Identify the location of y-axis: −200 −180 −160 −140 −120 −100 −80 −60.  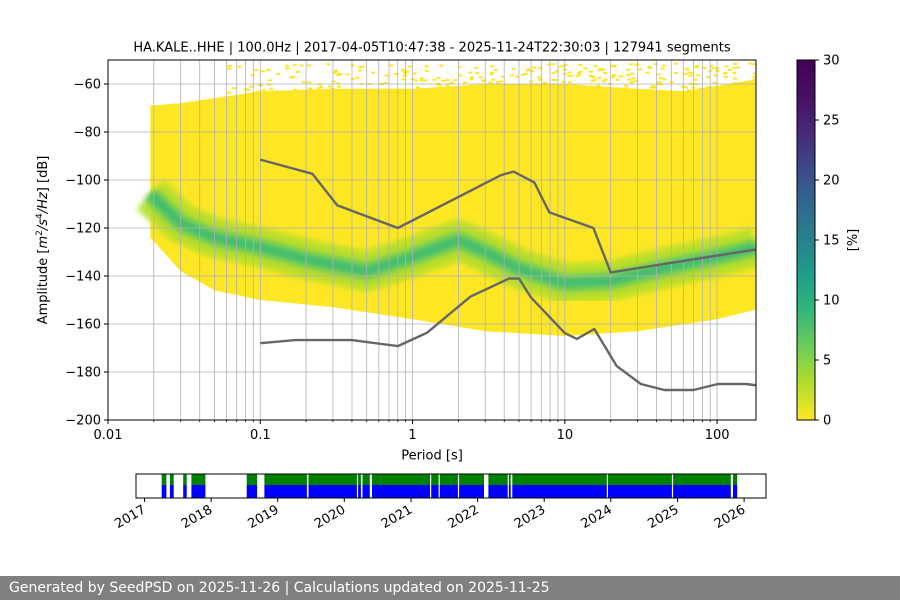
(86, 253).